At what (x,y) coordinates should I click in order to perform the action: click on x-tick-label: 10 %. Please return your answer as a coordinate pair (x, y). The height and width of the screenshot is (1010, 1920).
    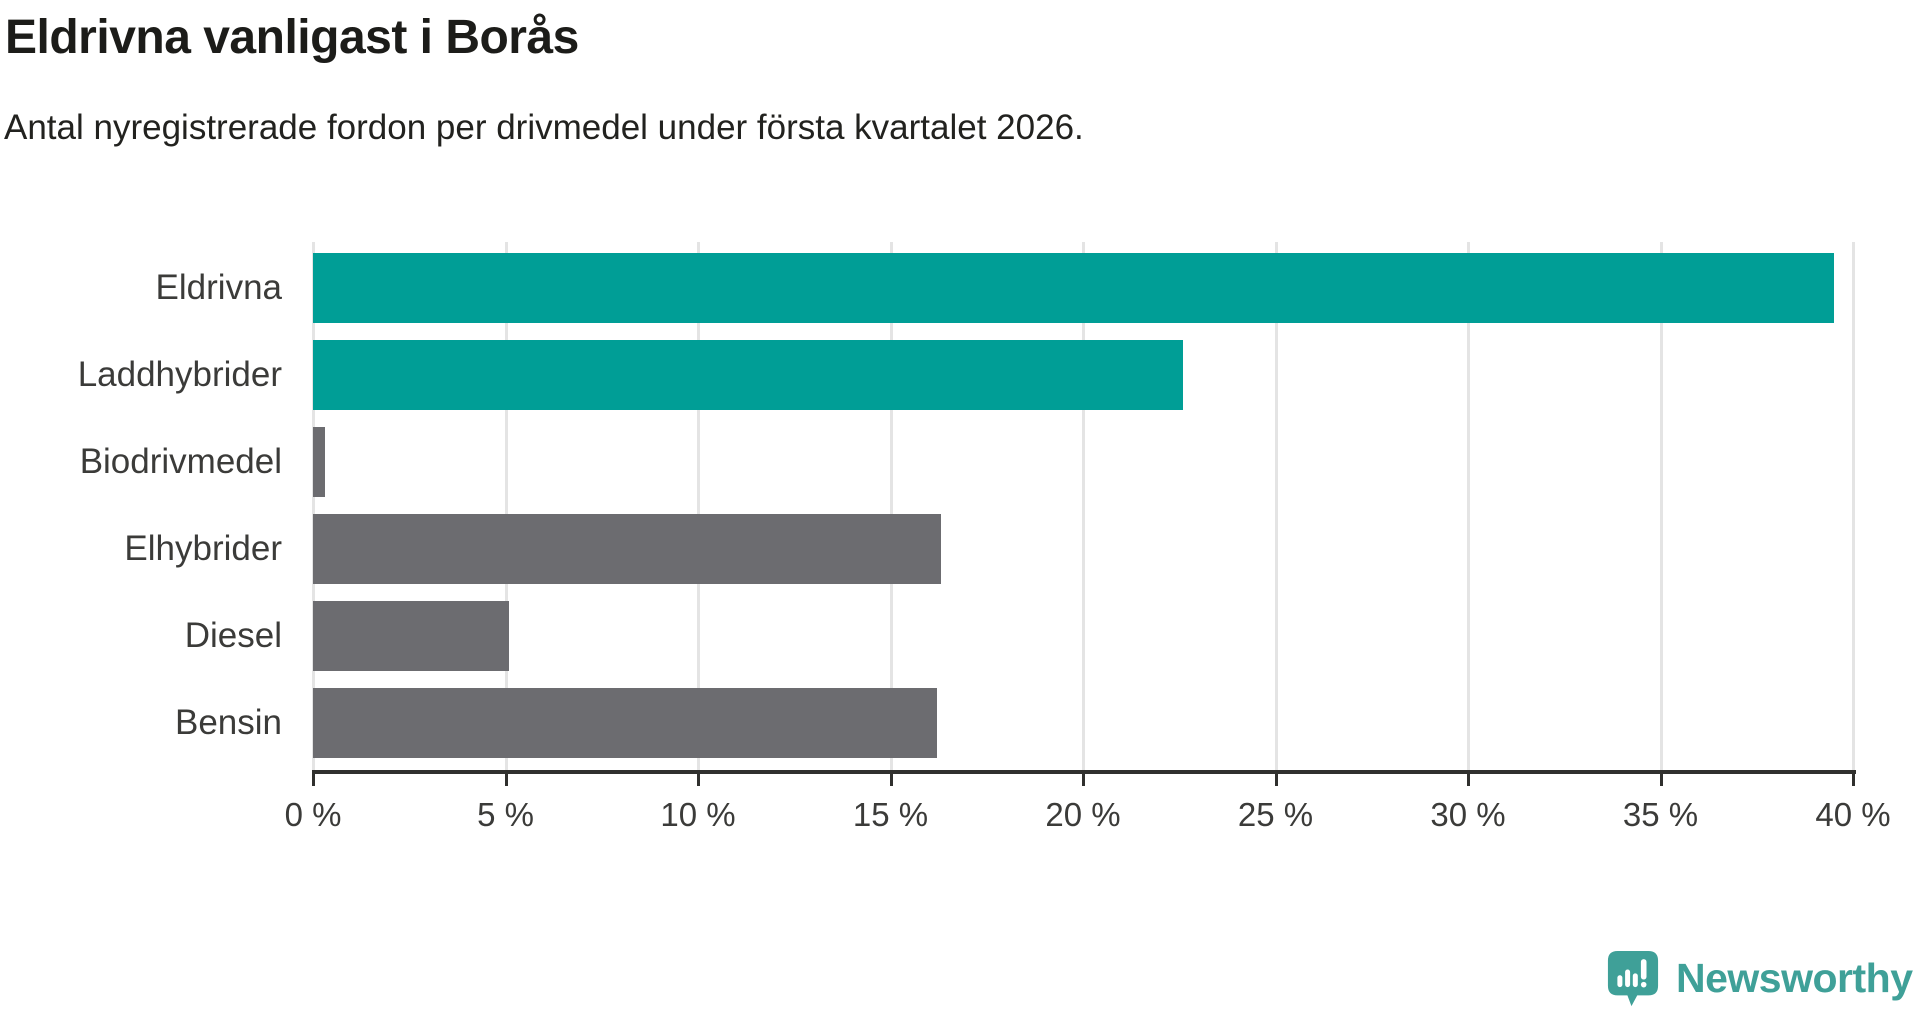
    Looking at the image, I should click on (698, 814).